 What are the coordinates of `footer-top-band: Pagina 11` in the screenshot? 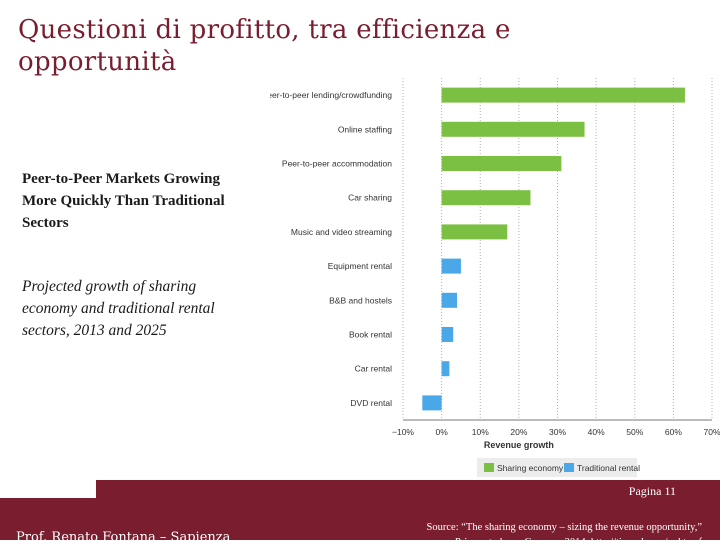 It's located at (408, 490).